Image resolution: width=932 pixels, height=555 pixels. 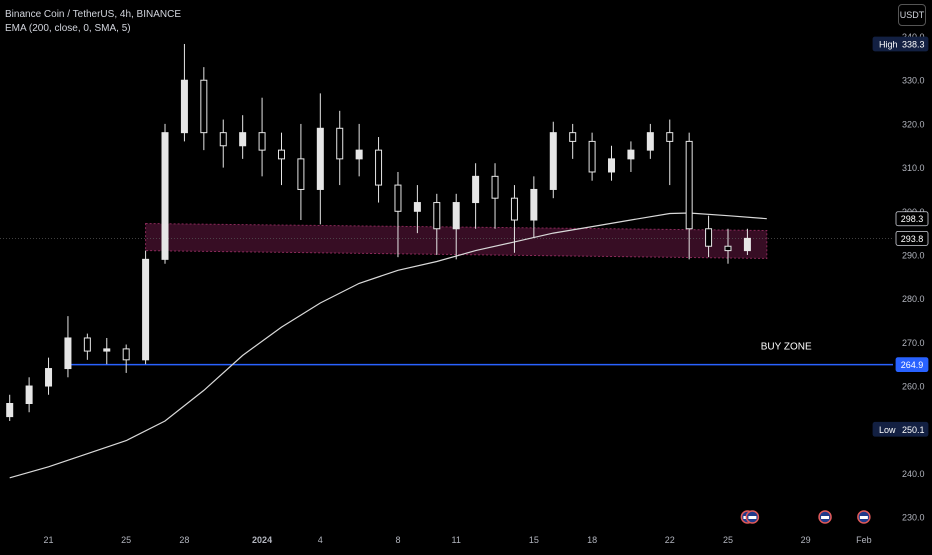 What do you see at coordinates (913, 255) in the screenshot?
I see `y-tick-label: 290.0` at bounding box center [913, 255].